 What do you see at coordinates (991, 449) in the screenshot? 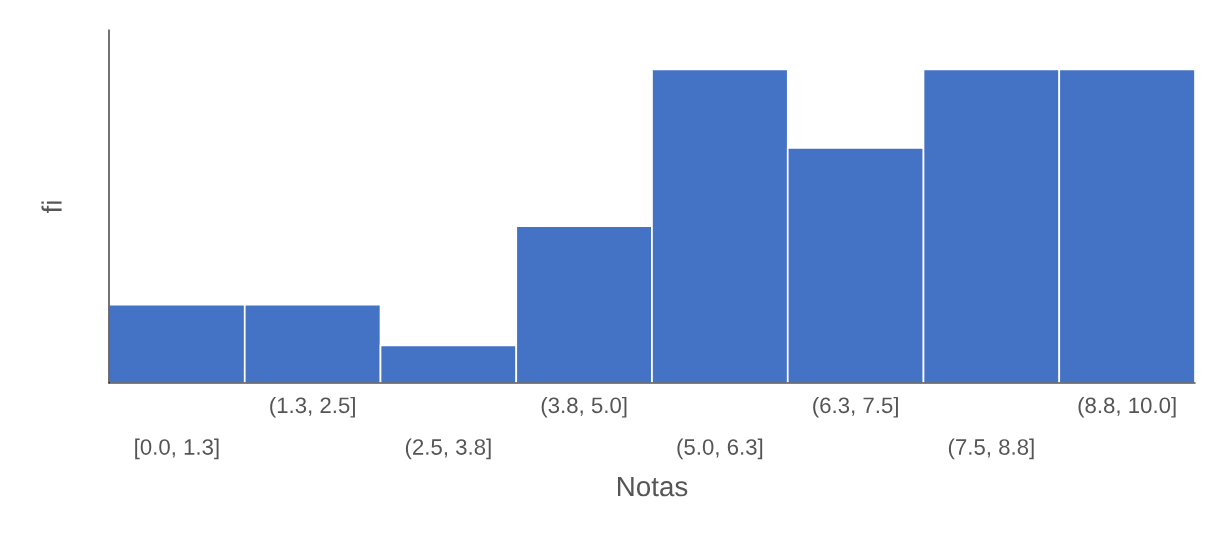
I see `x-tick-label: (7.5, 8.8]` at bounding box center [991, 449].